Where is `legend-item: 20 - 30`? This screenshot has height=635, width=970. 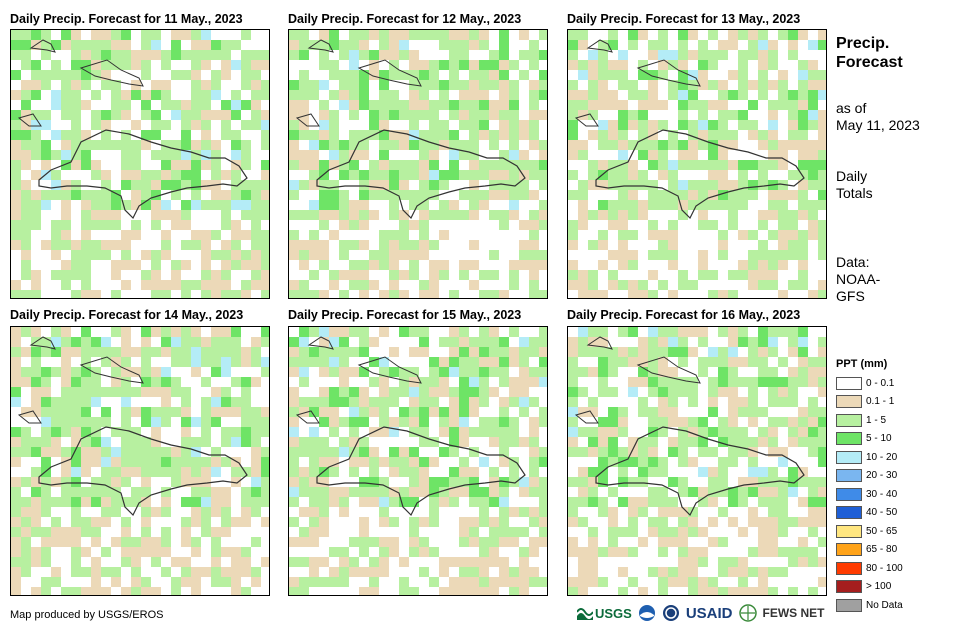
legend-item: 20 - 30 is located at coordinates (869, 476).